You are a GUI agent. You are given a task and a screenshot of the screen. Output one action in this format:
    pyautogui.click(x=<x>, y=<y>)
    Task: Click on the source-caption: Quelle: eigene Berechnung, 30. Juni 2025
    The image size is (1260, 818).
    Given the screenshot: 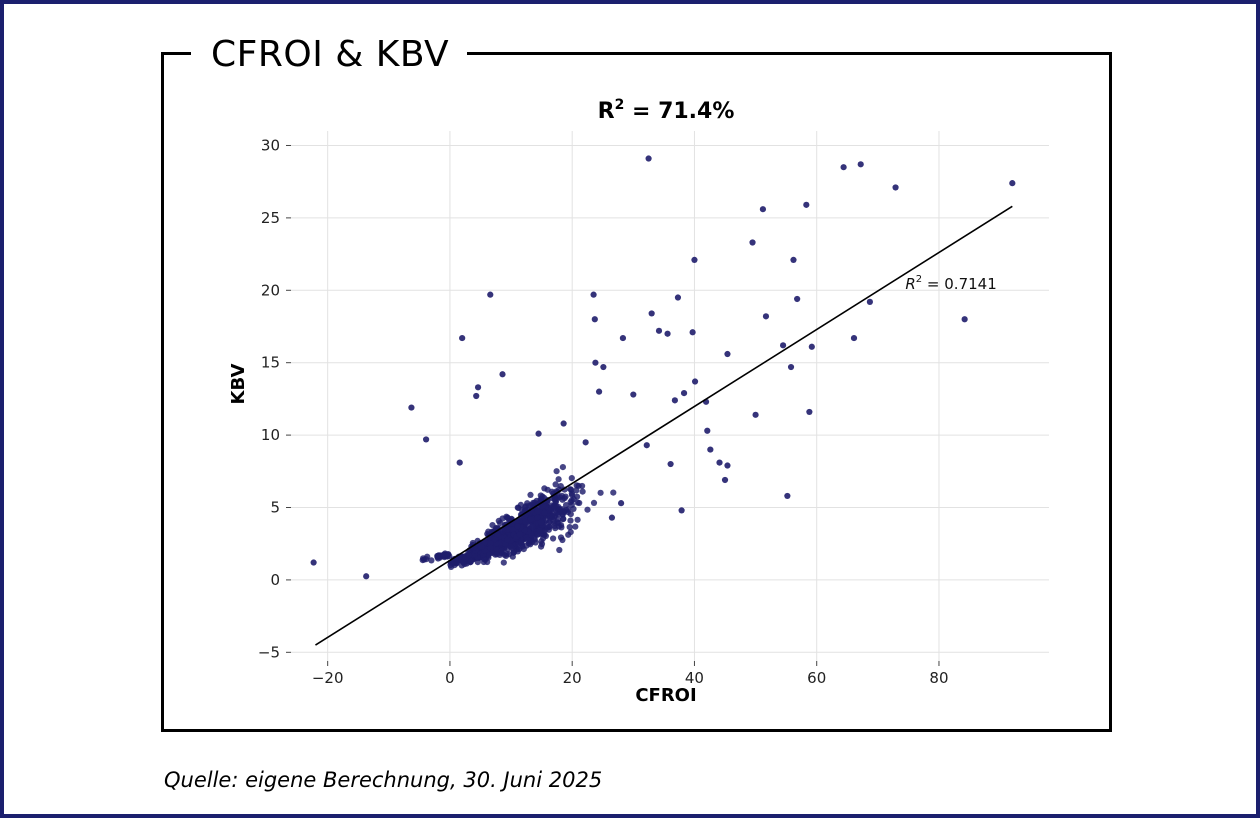 What is the action you would take?
    pyautogui.click(x=383, y=780)
    